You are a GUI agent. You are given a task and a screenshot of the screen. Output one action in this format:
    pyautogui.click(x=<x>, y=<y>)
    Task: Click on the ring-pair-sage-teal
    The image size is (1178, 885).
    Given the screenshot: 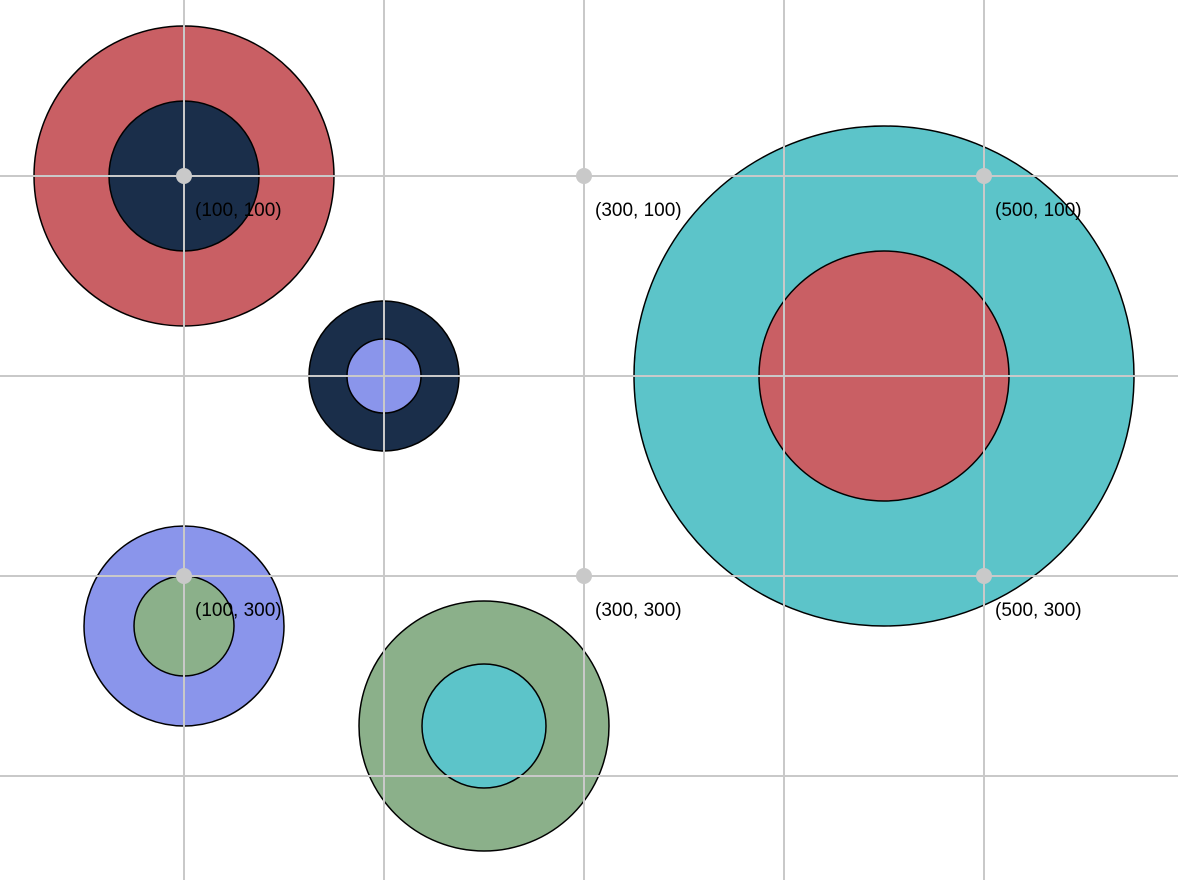 What is the action you would take?
    pyautogui.click(x=484, y=726)
    